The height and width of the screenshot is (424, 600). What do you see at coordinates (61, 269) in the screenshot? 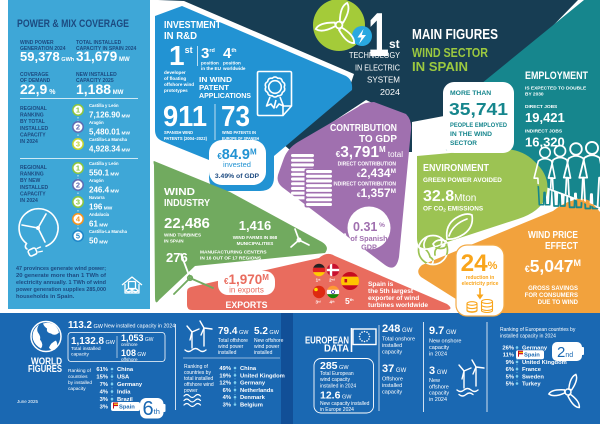
I see `svg-text:47 provinces generate wind pow: 47 provinces generate wind power;` at bounding box center [61, 269].